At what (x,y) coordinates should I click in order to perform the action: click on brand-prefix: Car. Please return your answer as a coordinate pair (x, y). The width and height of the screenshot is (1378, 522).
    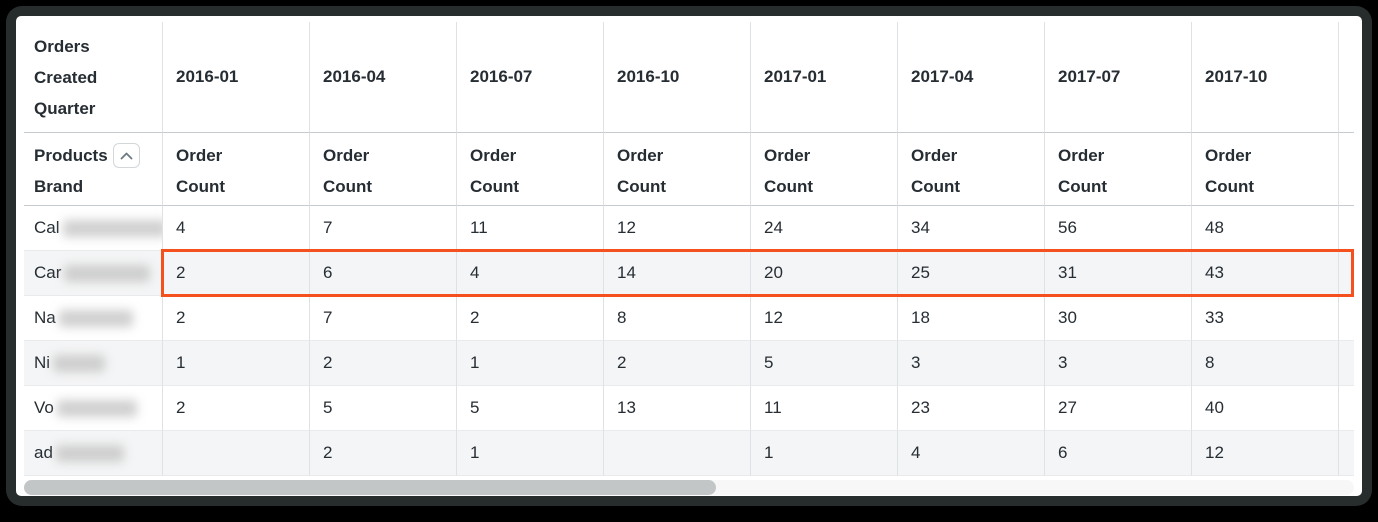
    Looking at the image, I should click on (48, 272).